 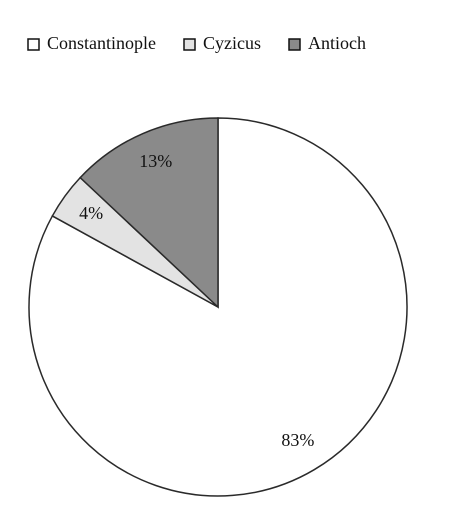 I want to click on legend-label: Cyzicus, so click(x=232, y=43).